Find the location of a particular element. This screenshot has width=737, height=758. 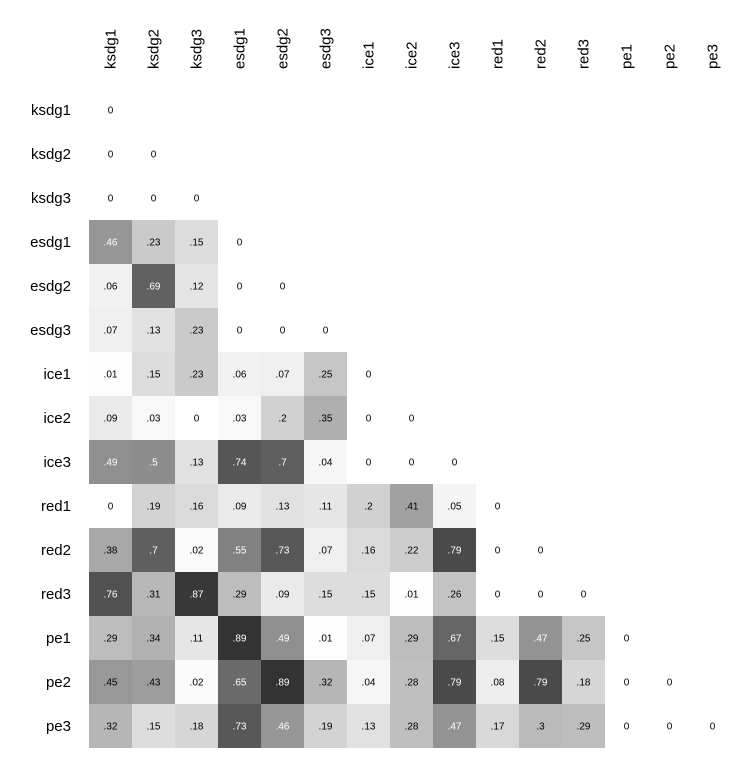

cell-value-label: .16 is located at coordinates (369, 551).